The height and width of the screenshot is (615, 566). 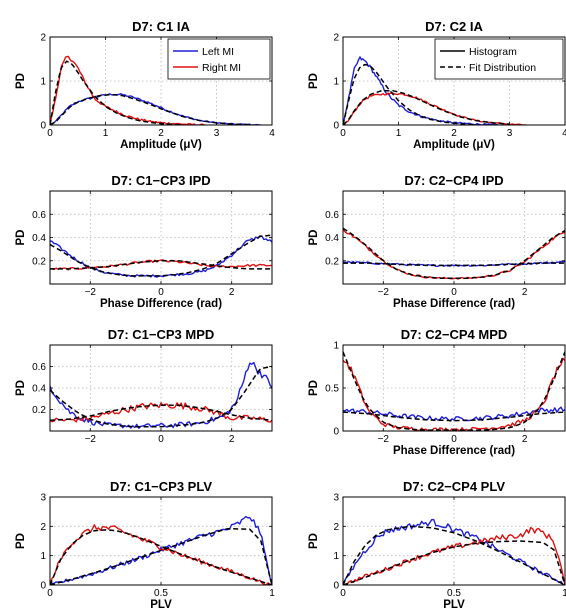 What do you see at coordinates (454, 26) in the screenshot?
I see `subplot-title: D7: C2 IA` at bounding box center [454, 26].